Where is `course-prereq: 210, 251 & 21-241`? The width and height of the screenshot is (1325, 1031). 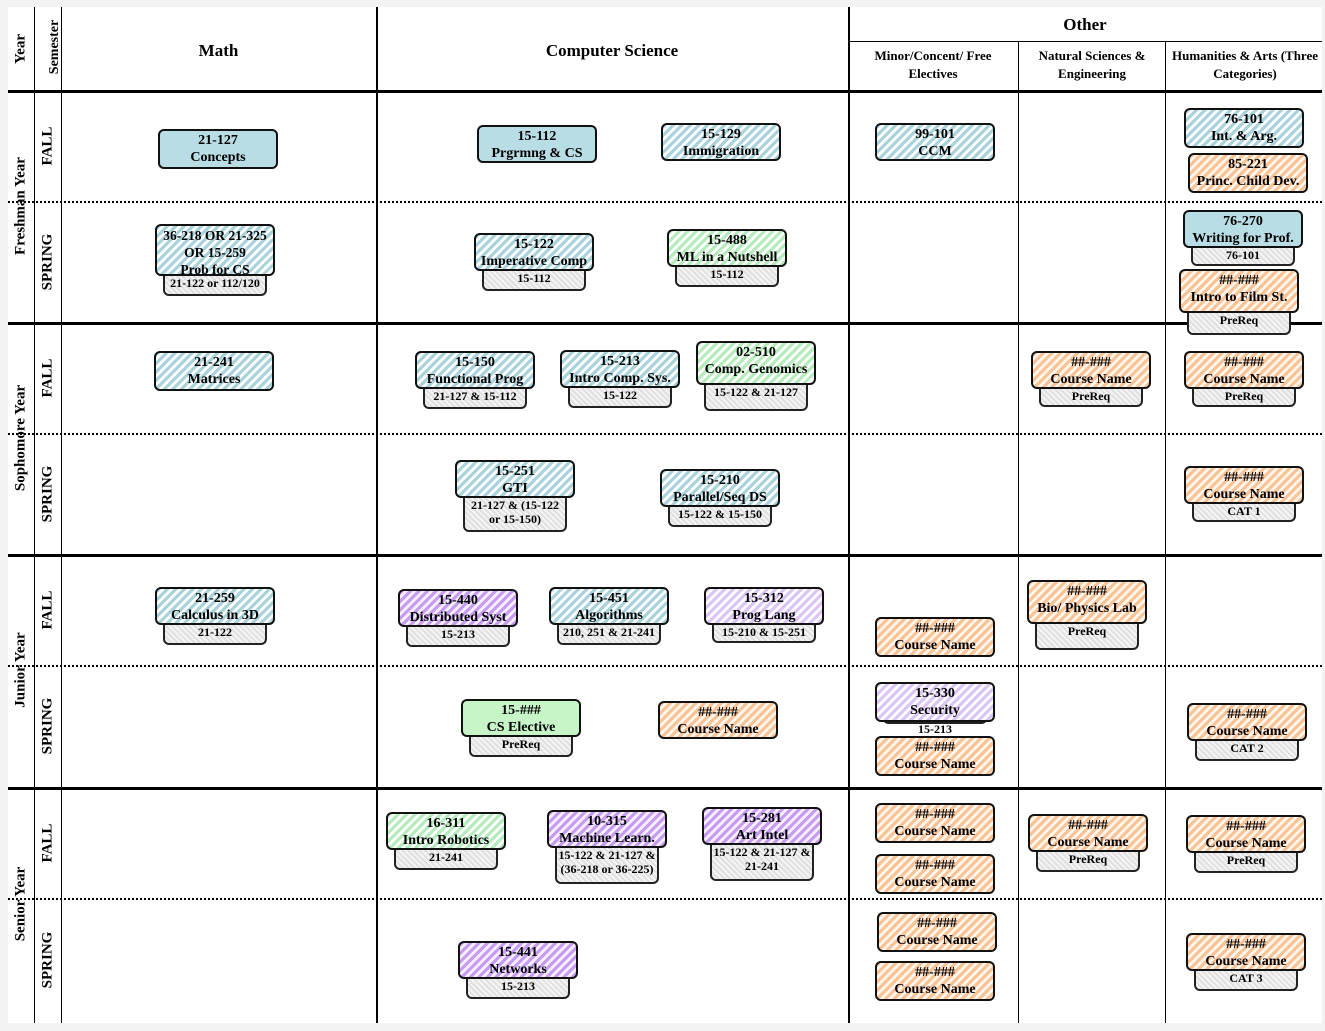
course-prereq: 210, 251 & 21-241 is located at coordinates (609, 633).